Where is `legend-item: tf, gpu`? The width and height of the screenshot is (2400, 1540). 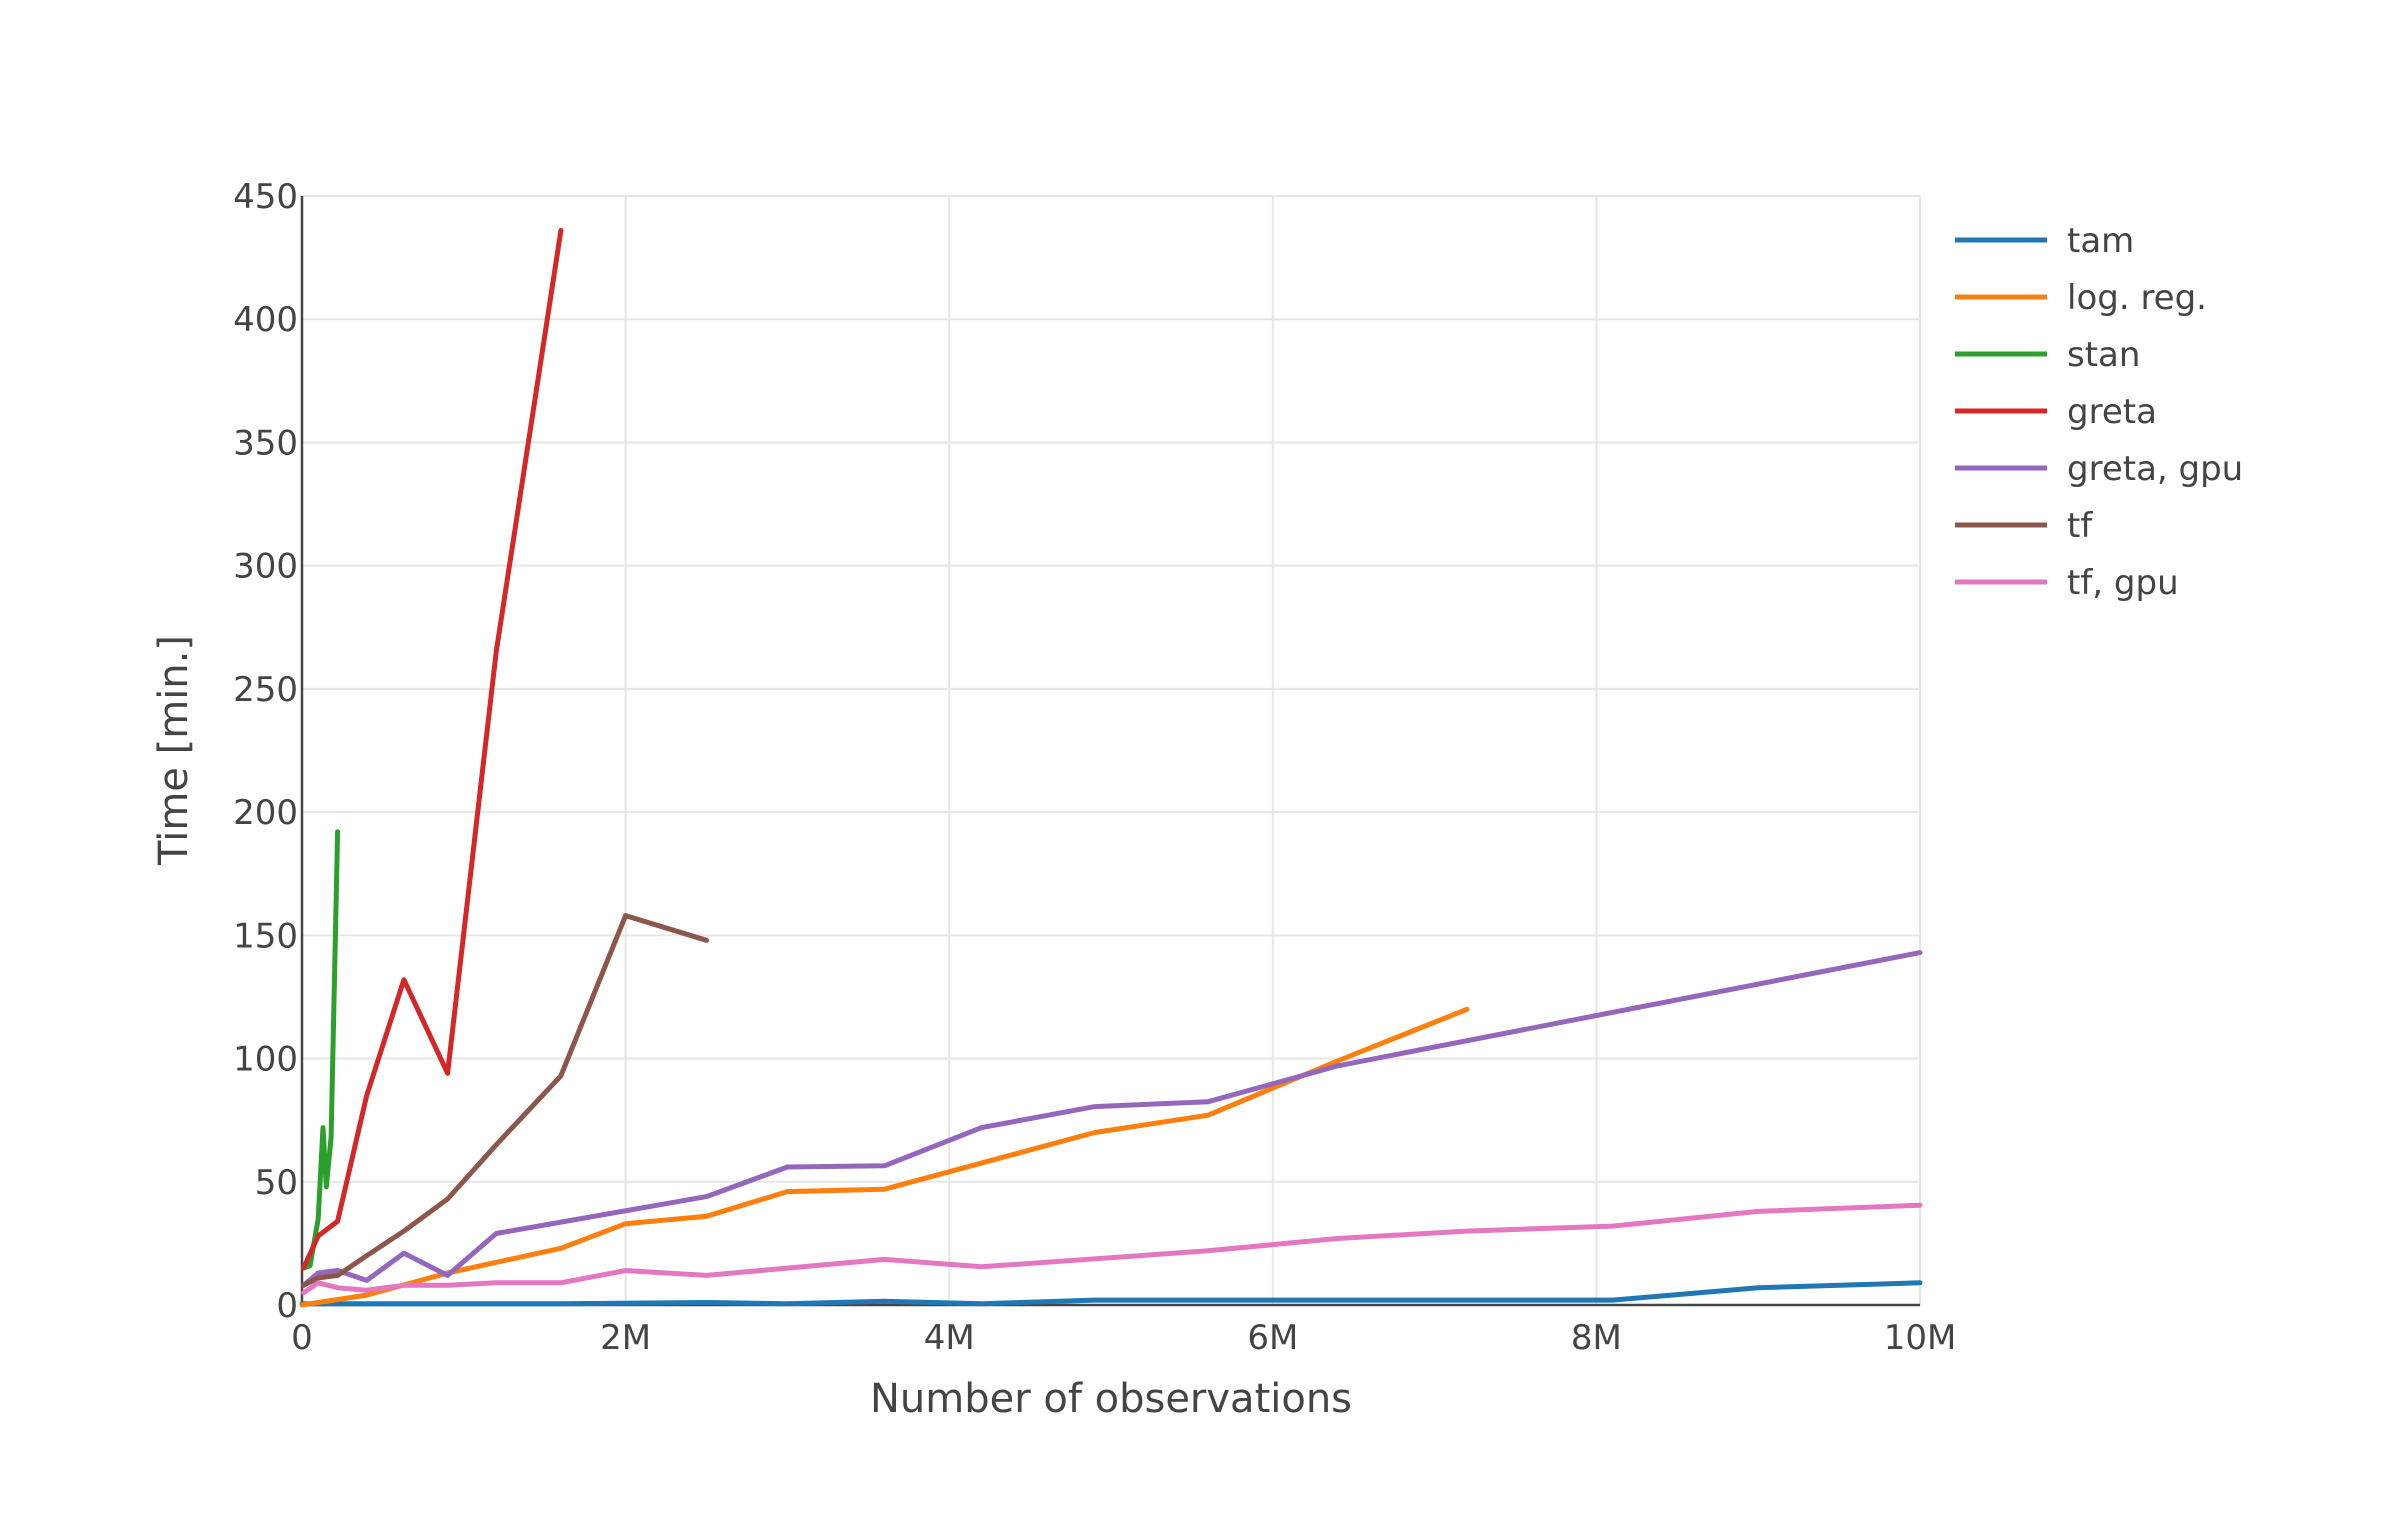
legend-item: tf, gpu is located at coordinates (2067, 583).